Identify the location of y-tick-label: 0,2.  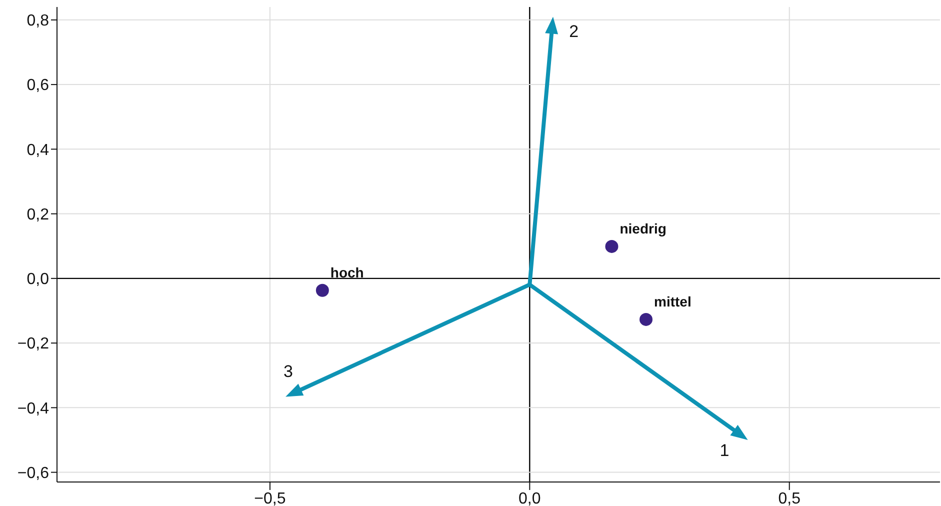
(38, 215).